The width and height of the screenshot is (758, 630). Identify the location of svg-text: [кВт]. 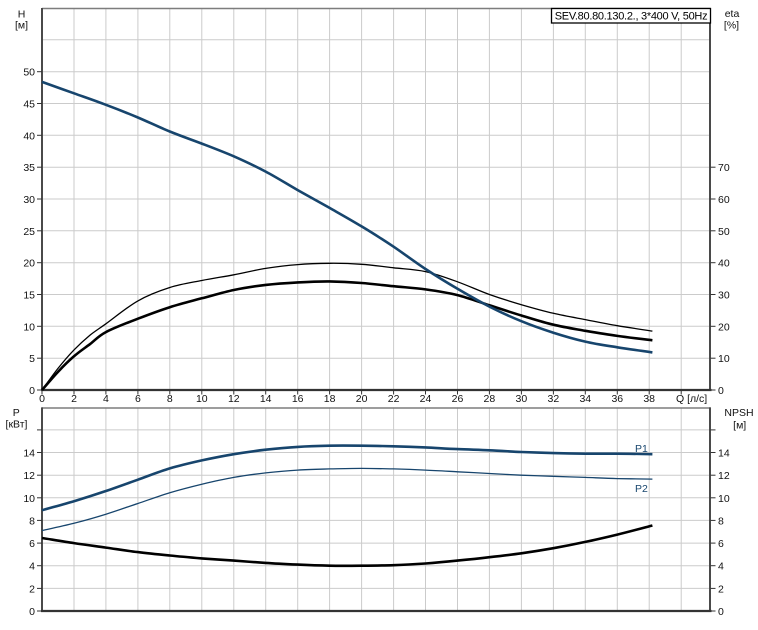
(17, 425).